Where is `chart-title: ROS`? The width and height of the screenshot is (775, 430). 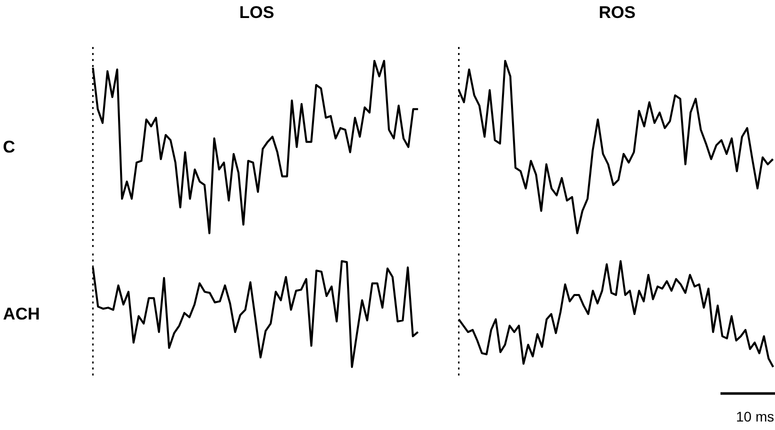
chart-title: ROS is located at coordinates (617, 12).